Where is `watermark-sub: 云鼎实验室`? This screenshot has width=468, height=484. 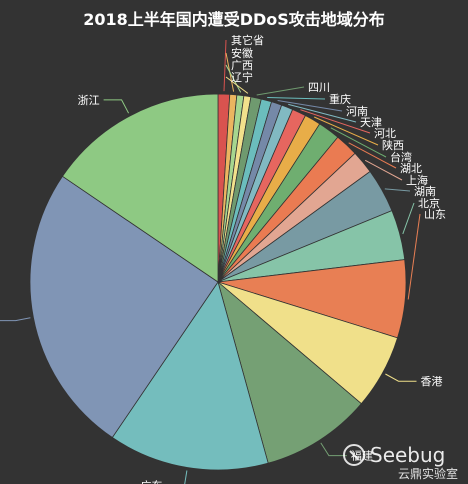
watermark-sub: 云鼎实验室 is located at coordinates (428, 473).